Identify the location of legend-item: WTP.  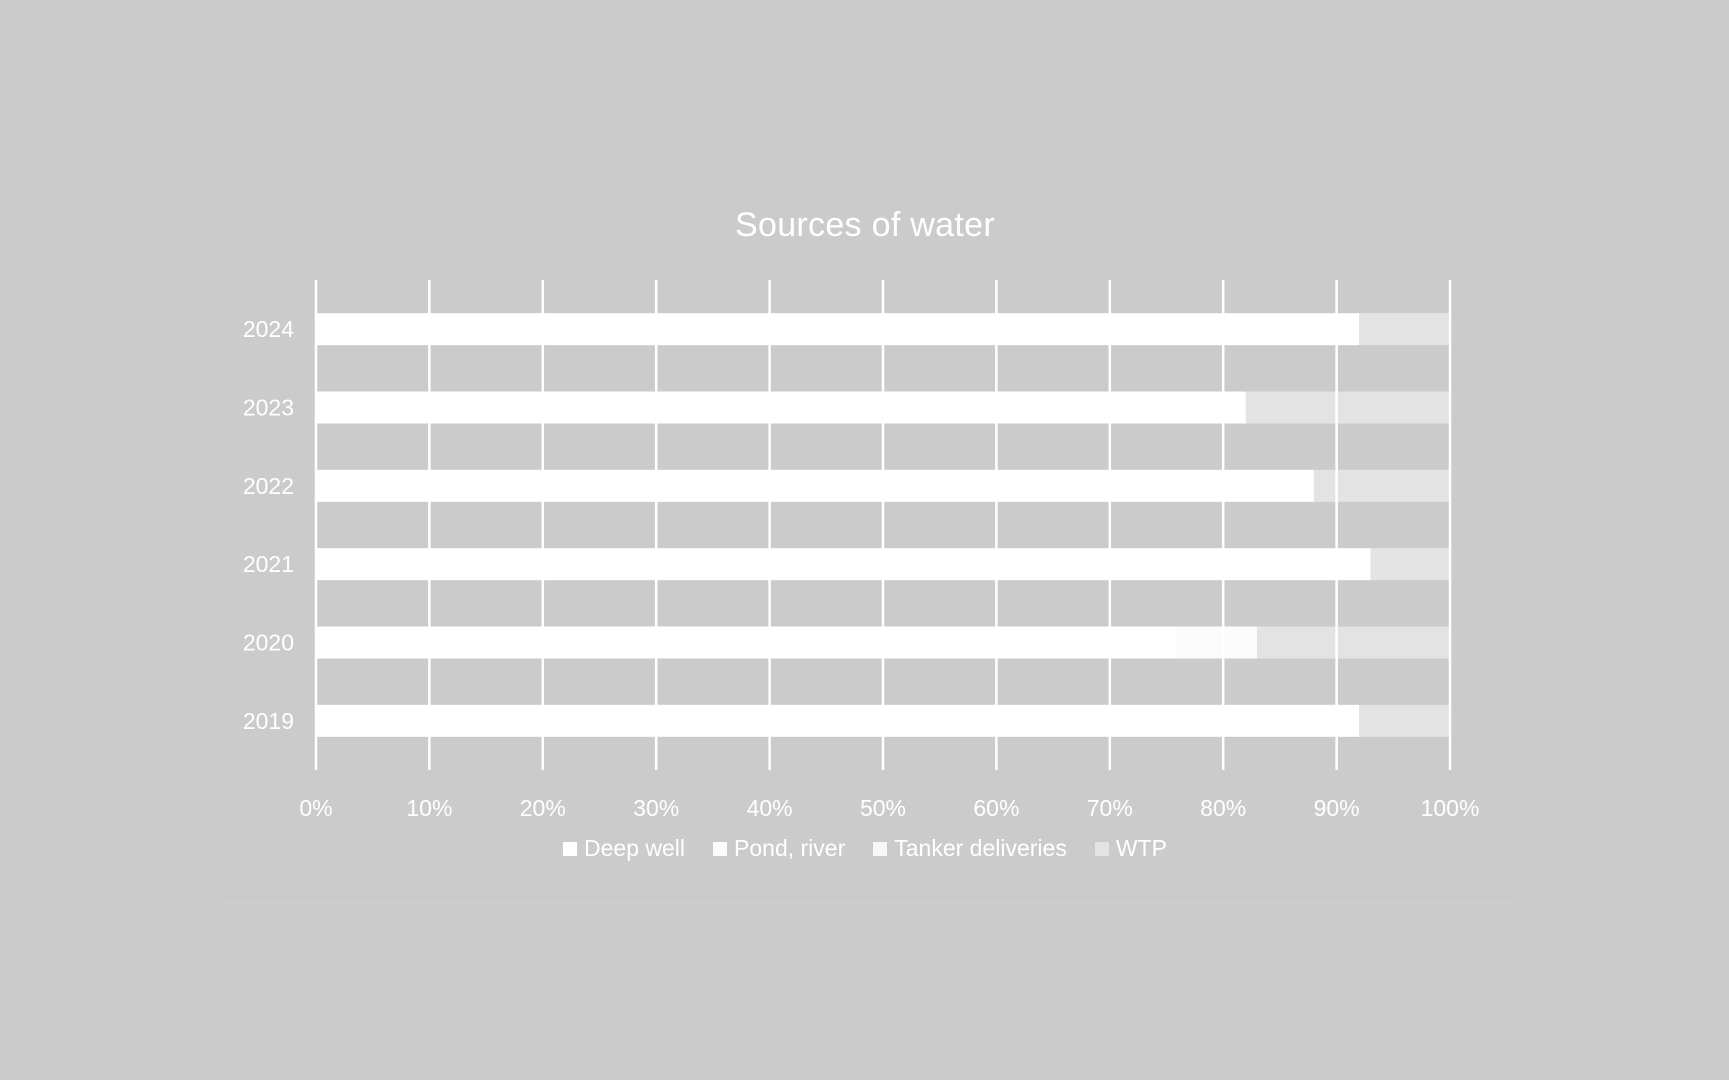
(1130, 848).